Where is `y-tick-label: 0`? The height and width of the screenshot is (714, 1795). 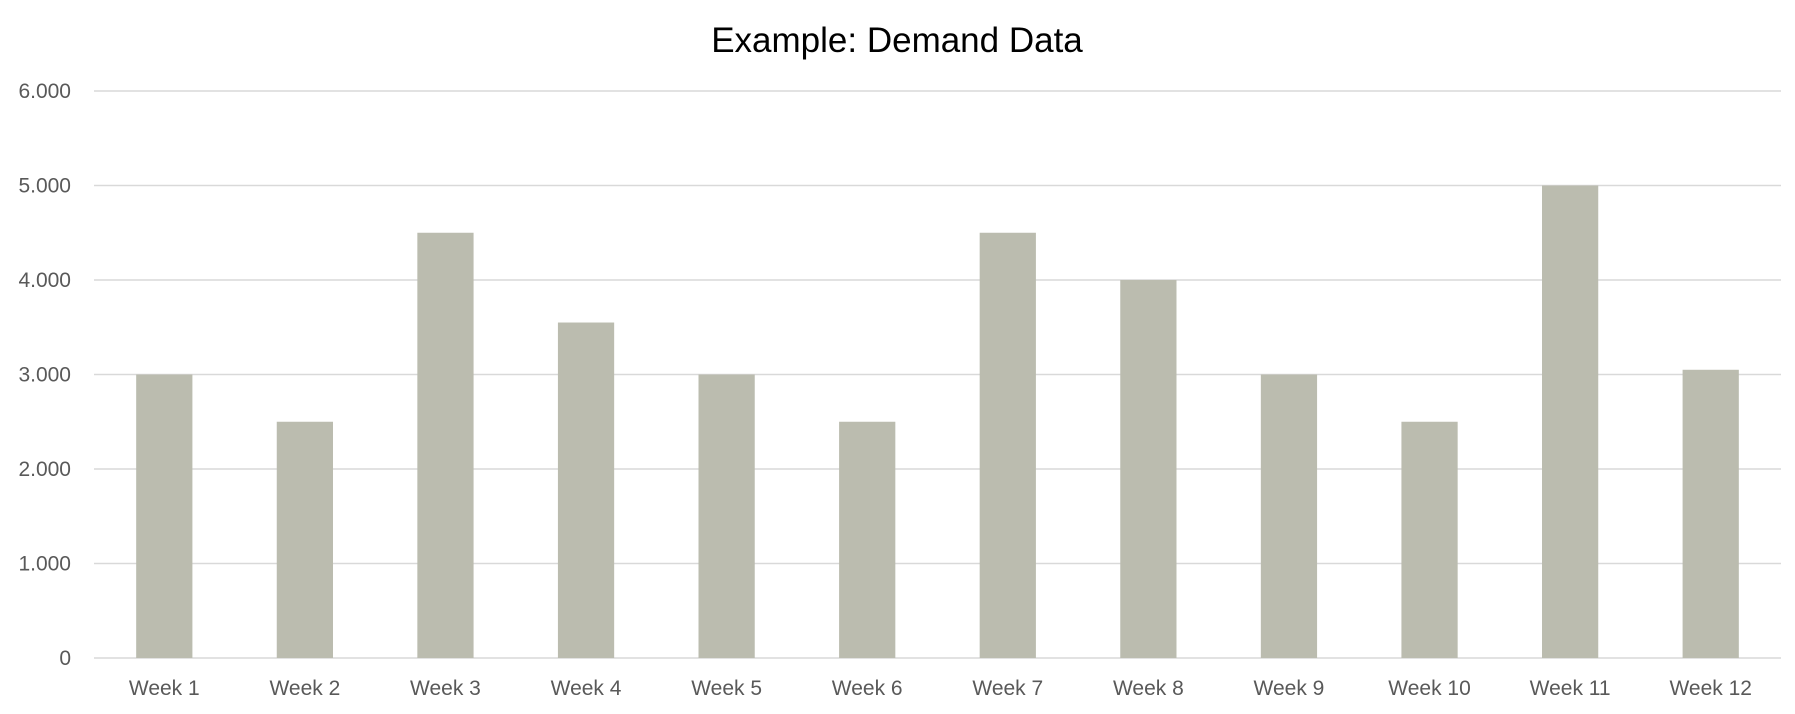
y-tick-label: 0 is located at coordinates (65, 658).